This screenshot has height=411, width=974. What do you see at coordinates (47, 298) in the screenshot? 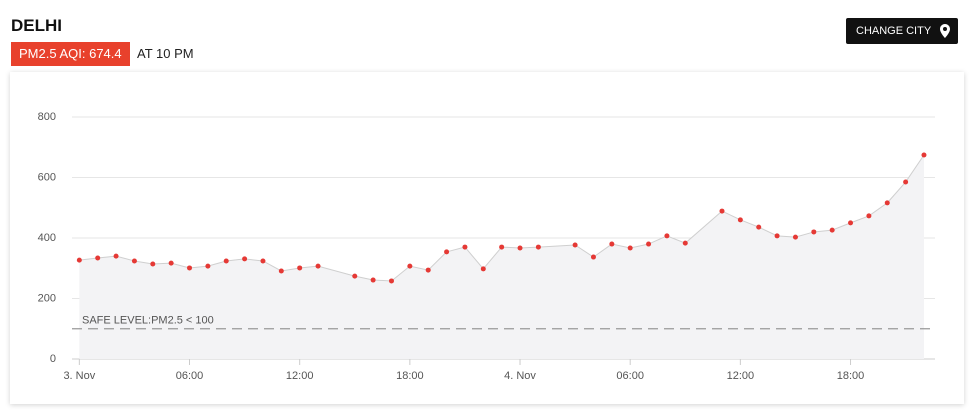
I see `y-tick-label: 200` at bounding box center [47, 298].